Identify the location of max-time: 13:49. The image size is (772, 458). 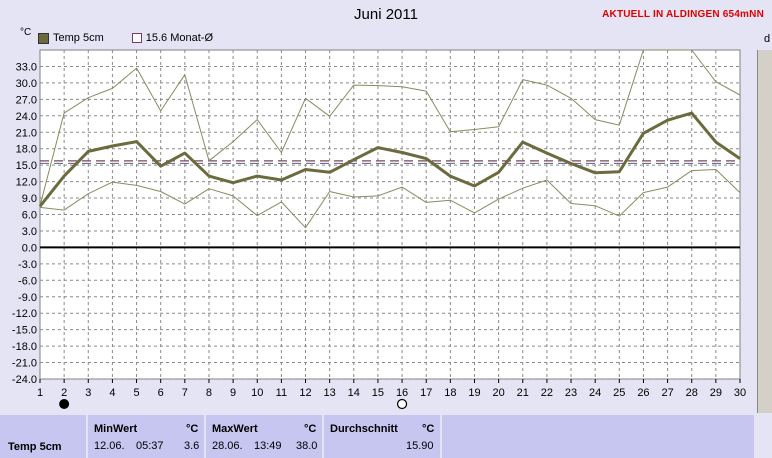
(268, 446).